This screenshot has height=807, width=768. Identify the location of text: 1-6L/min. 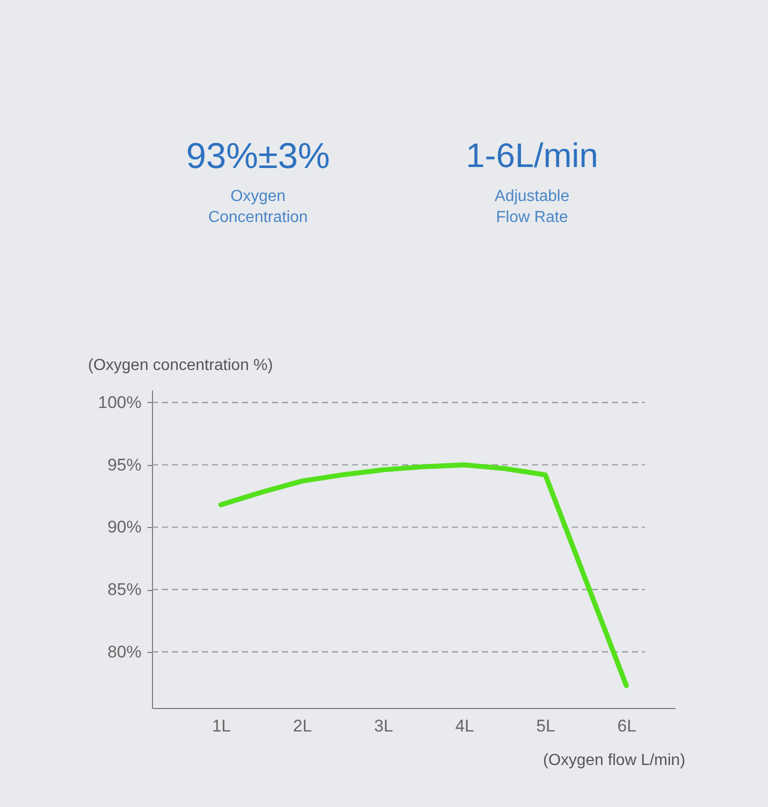
(532, 156).